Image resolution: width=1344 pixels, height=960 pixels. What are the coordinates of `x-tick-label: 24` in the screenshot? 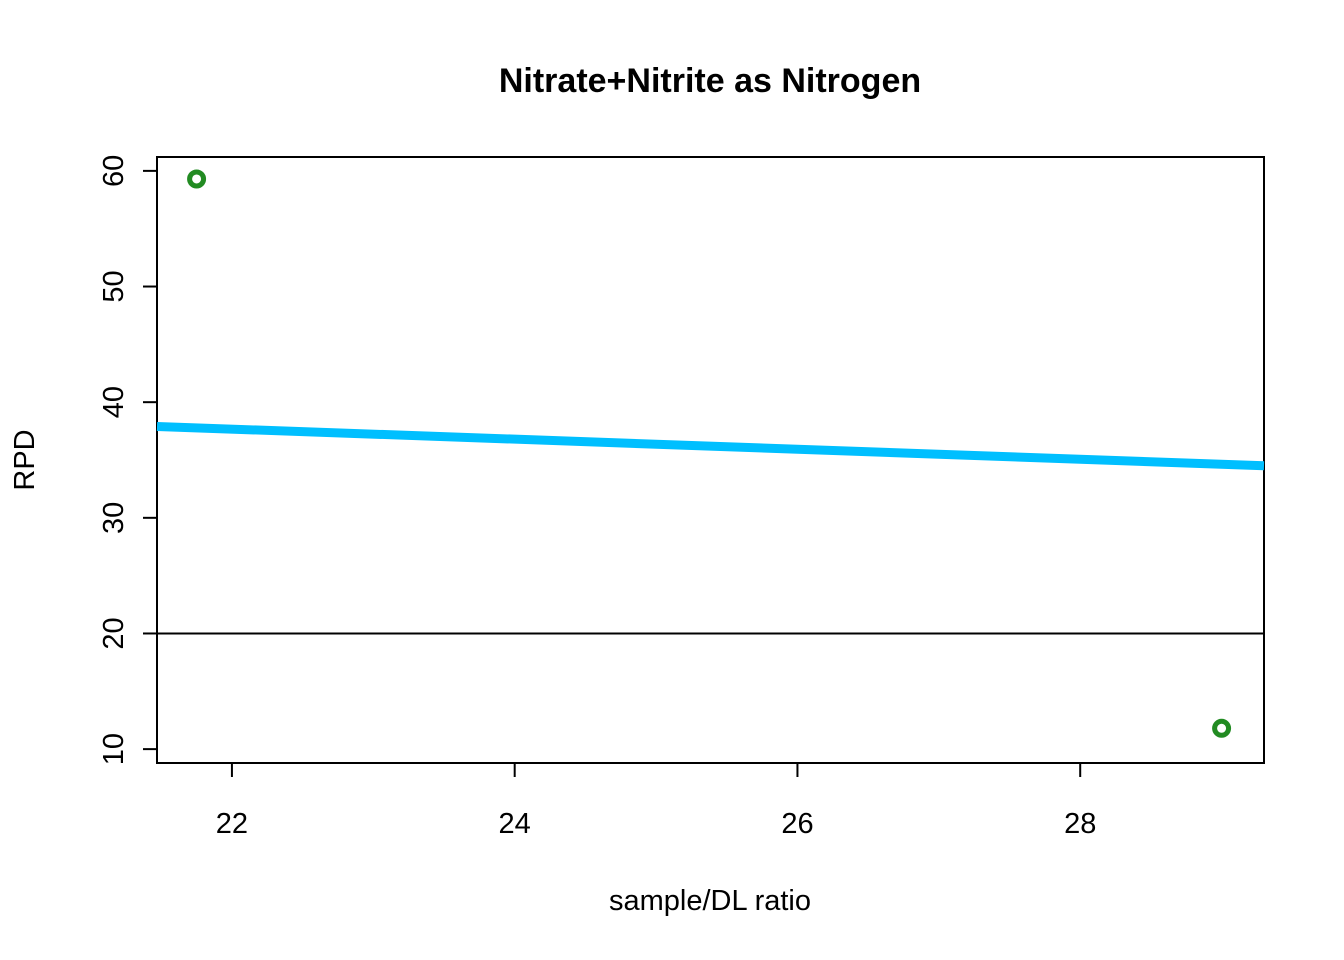 It's located at (515, 824).